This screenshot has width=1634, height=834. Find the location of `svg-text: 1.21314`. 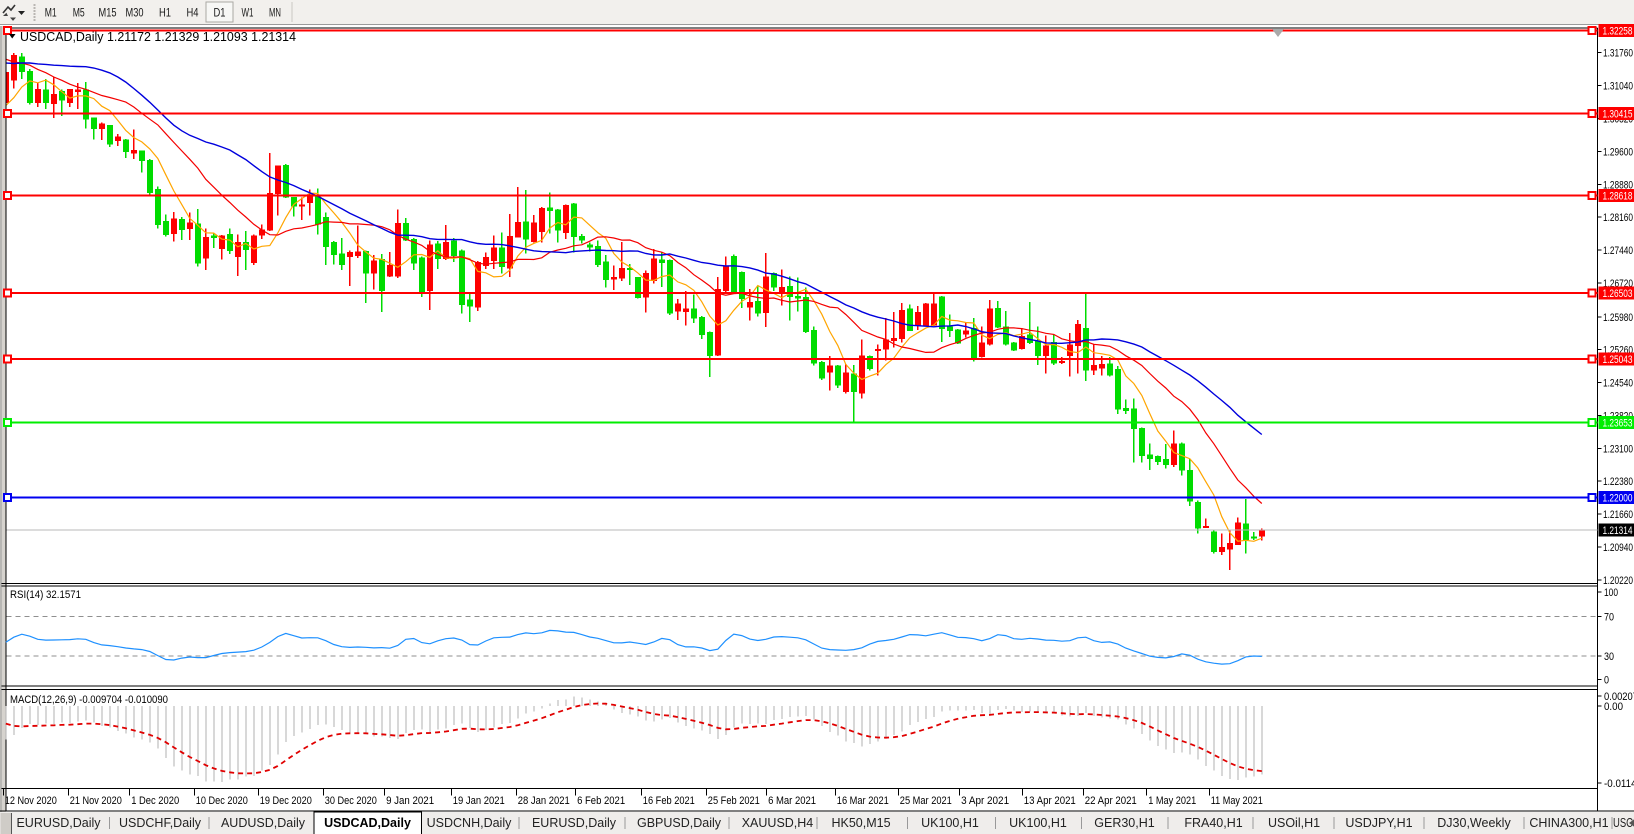

svg-text: 1.21314 is located at coordinates (1618, 531).